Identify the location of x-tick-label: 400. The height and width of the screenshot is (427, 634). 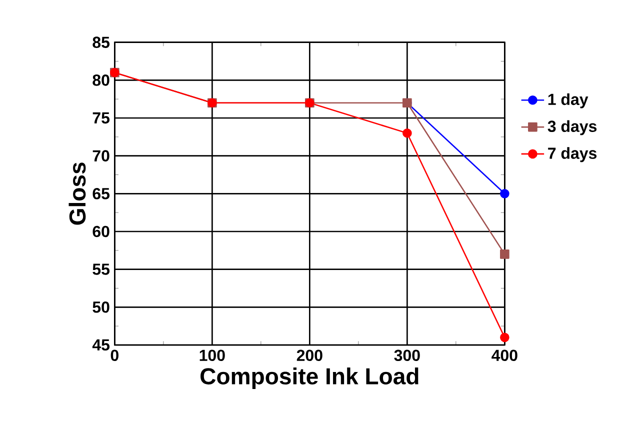
(505, 356).